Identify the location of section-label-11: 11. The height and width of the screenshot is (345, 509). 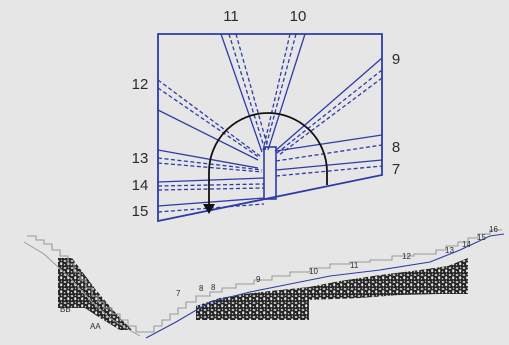
(354, 265).